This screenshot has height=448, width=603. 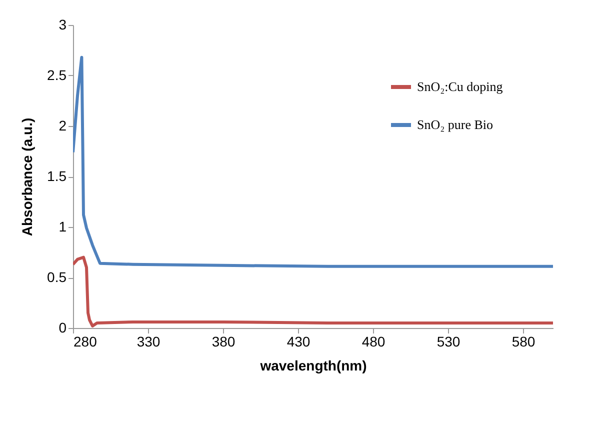 What do you see at coordinates (57, 176) in the screenshot?
I see `y-tick-label: 1.5` at bounding box center [57, 176].